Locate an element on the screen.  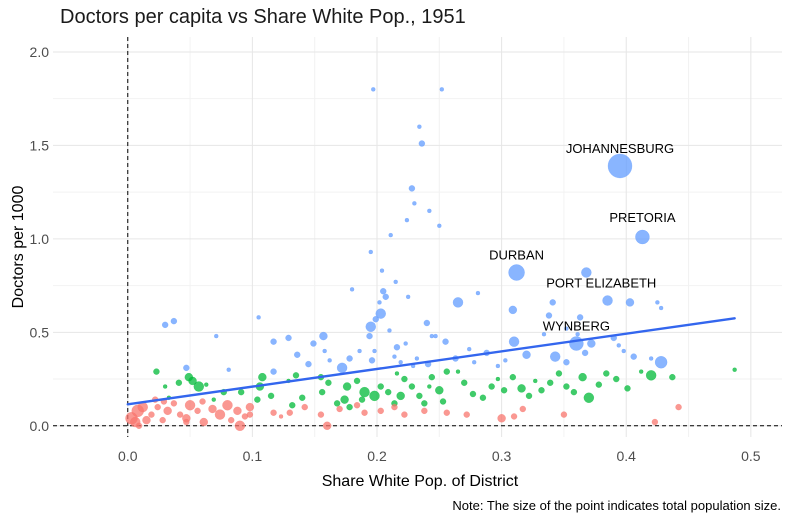
y-tick-label: 0.0 is located at coordinates (40, 426).